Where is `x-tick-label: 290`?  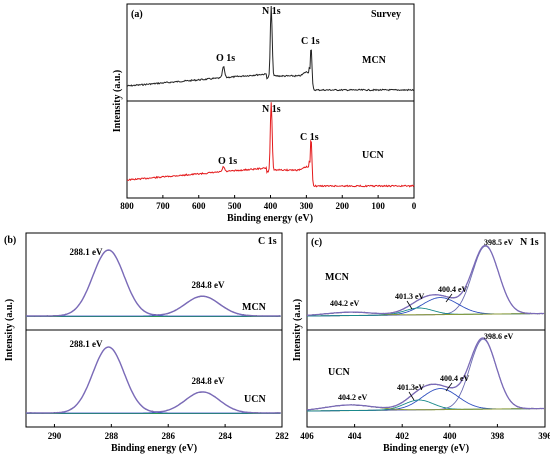
x-tick-label: 290 is located at coordinates (55, 436).